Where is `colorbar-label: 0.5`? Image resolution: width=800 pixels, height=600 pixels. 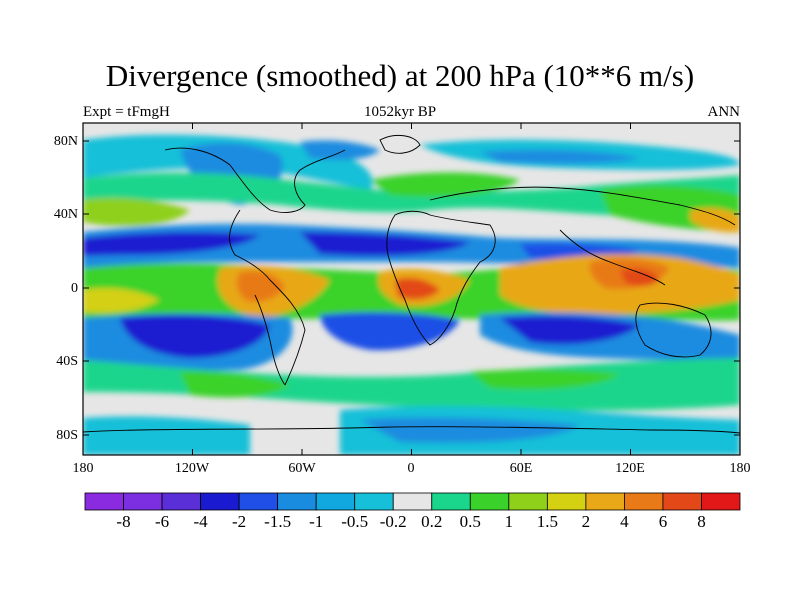
colorbar-label: 0.5 is located at coordinates (470, 521).